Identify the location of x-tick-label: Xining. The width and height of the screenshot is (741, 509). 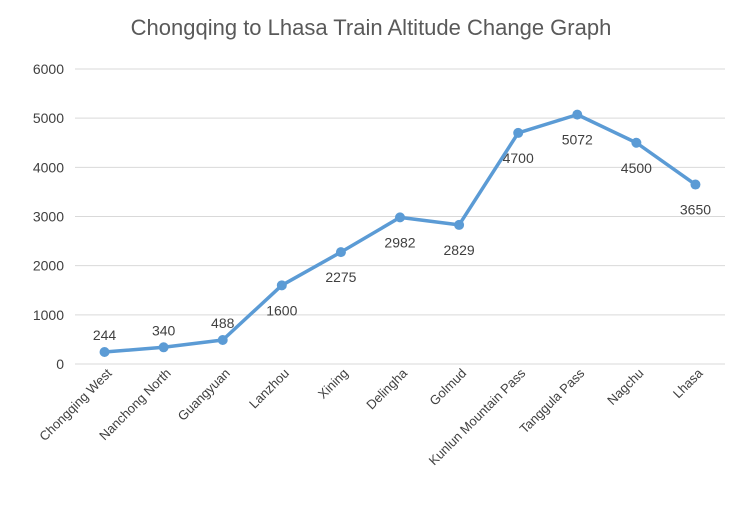
(333, 384).